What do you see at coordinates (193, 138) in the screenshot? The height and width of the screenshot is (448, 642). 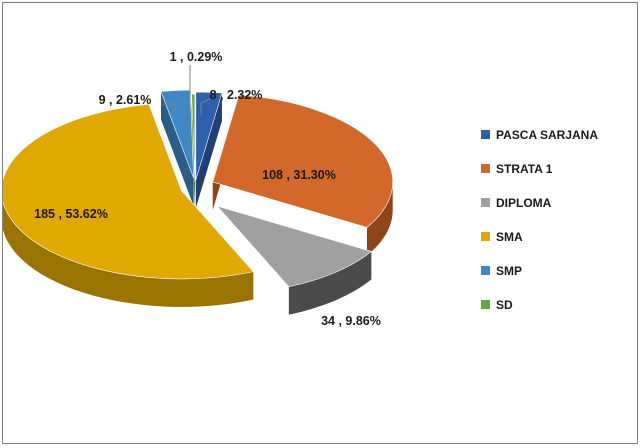 I see `slice-sd` at bounding box center [193, 138].